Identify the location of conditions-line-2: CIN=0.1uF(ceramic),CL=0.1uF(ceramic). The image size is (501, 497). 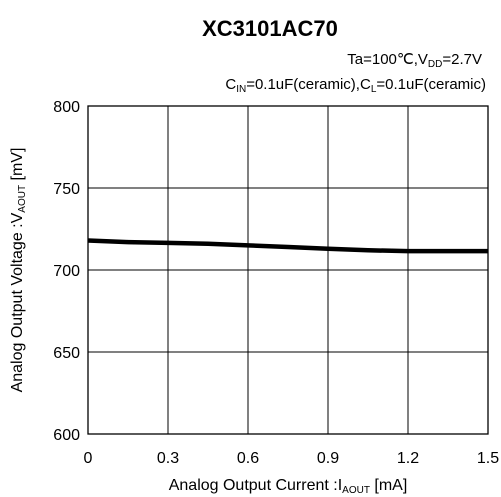
(355, 85).